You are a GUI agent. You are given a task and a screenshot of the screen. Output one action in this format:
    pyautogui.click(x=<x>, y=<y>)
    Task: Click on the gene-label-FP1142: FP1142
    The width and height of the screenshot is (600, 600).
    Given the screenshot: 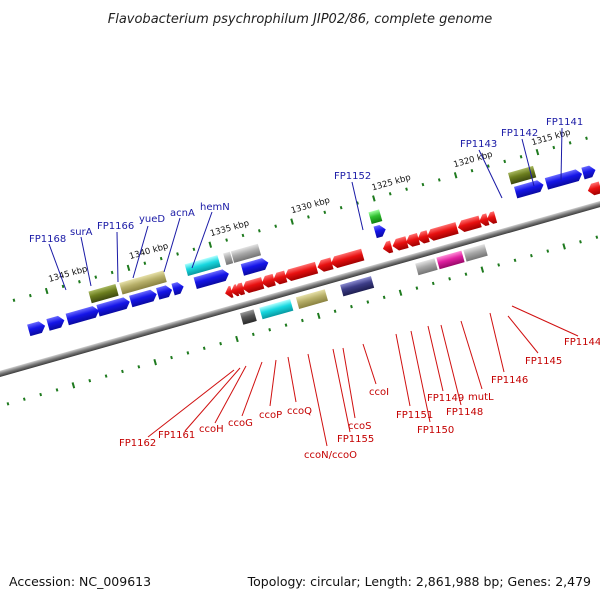 What is the action you would take?
    pyautogui.click(x=519, y=133)
    